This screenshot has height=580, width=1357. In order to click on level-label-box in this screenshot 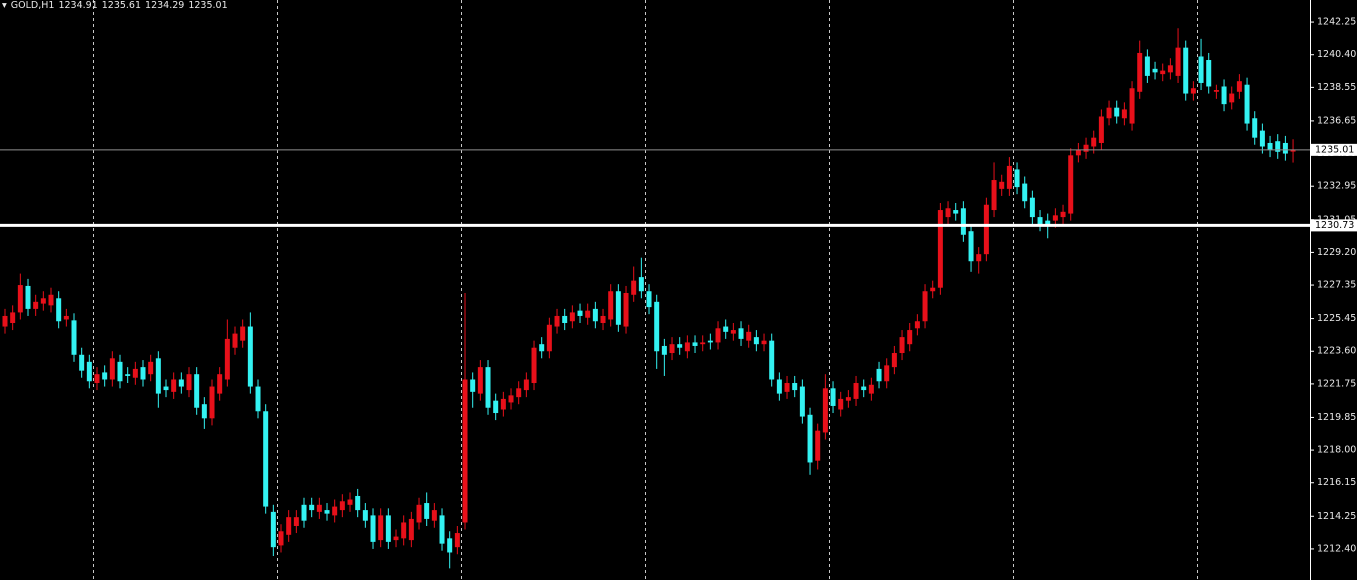, I will do `click(1334, 225)`.